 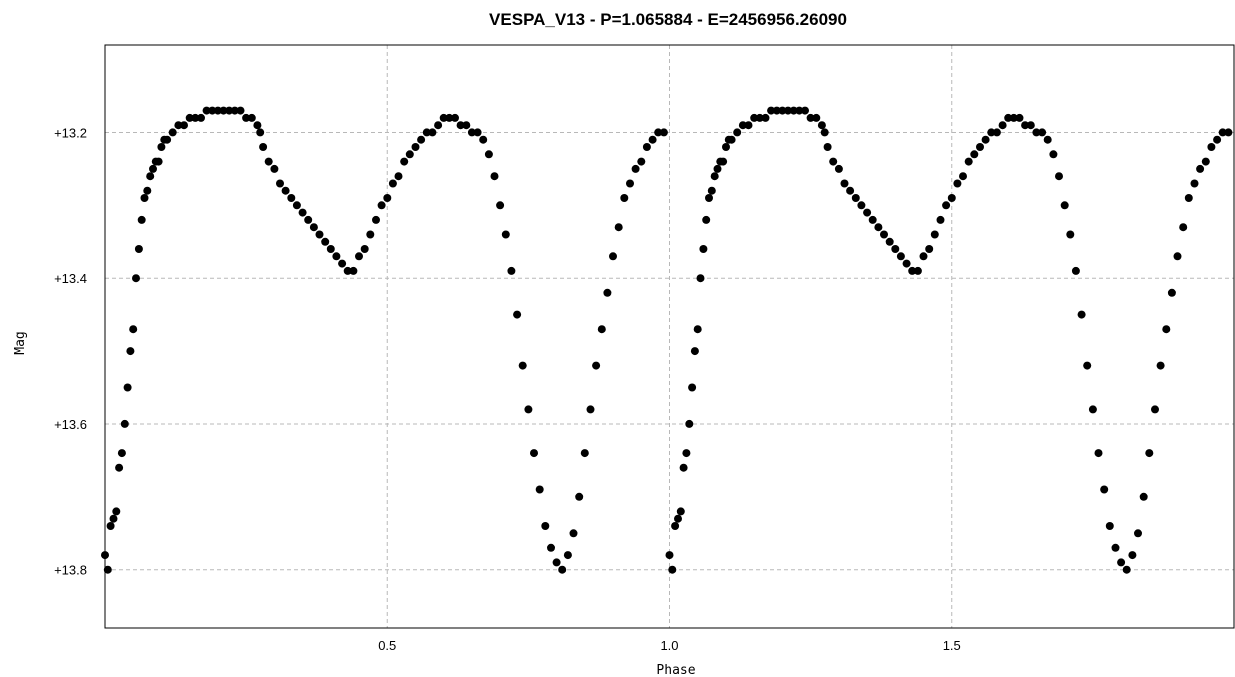 I want to click on y-axis-ticks: +13.2 +13.4 +13.6 +13.8, so click(x=70, y=351).